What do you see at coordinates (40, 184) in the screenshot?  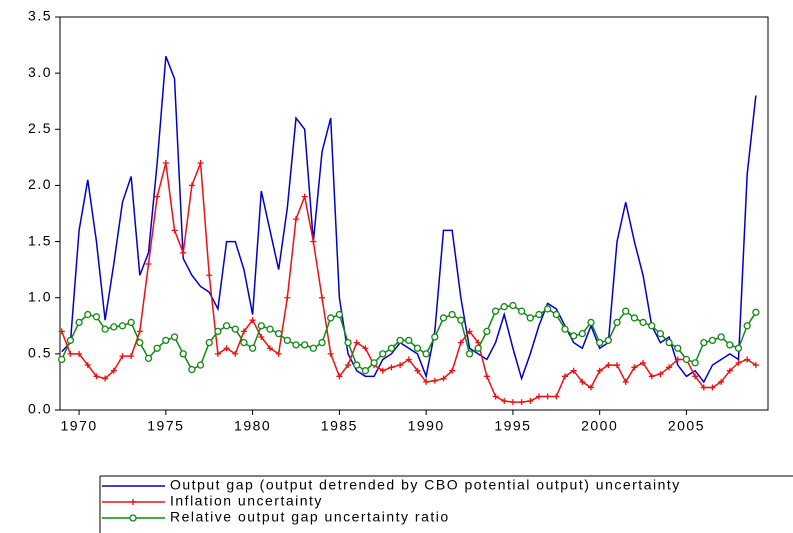 I see `y-tick-label: 2.0` at bounding box center [40, 184].